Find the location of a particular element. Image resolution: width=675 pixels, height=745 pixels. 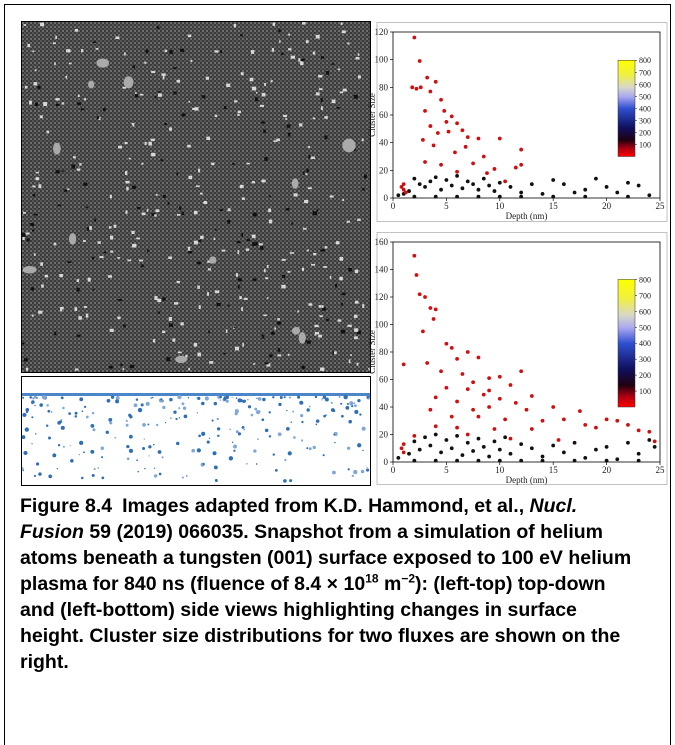

x-tick-label: 15 is located at coordinates (554, 206).